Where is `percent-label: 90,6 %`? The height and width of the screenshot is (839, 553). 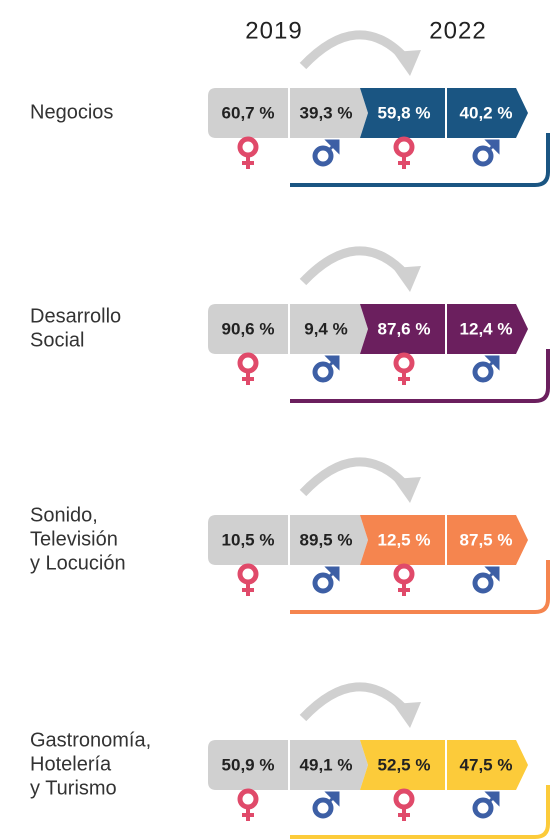
percent-label: 90,6 % is located at coordinates (248, 328).